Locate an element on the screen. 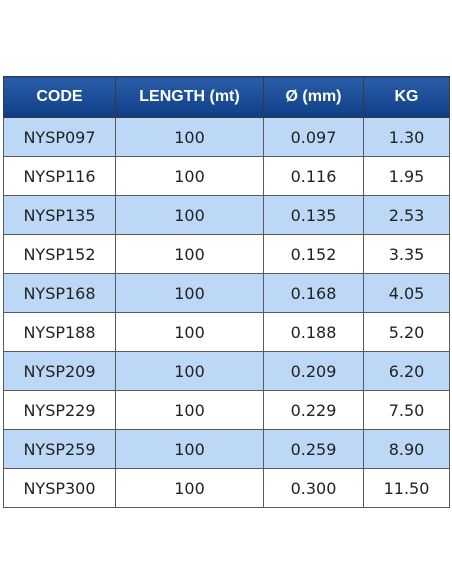 The image size is (452, 584). table-cell: 0.300 is located at coordinates (313, 488).